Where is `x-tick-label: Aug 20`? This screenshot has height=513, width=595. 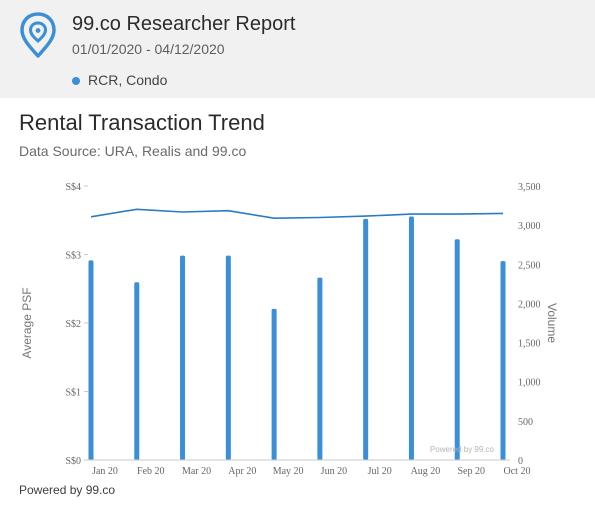 x-tick-label: Aug 20 is located at coordinates (426, 471).